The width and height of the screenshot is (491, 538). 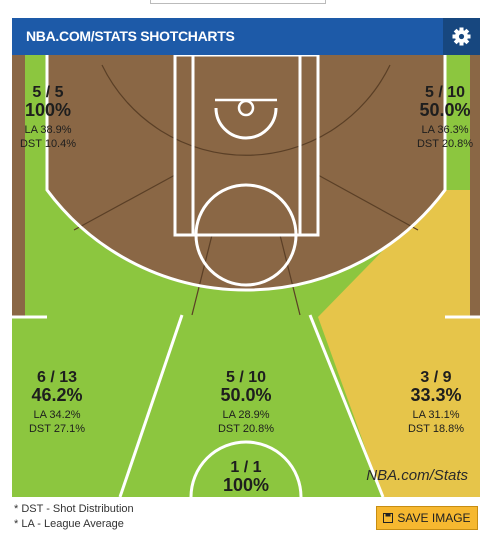 What do you see at coordinates (435, 395) in the screenshot?
I see `zone-pct: 33.3%` at bounding box center [435, 395].